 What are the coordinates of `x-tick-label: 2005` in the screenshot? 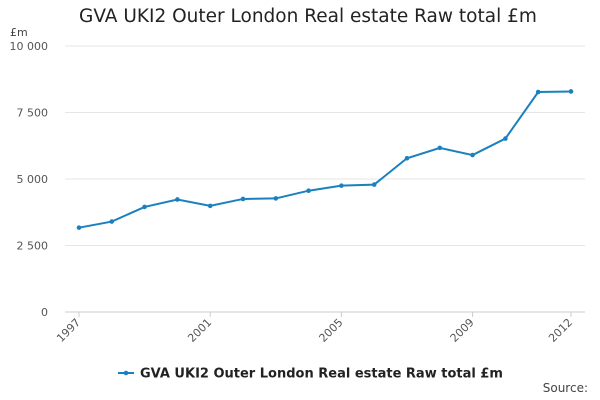 It's located at (331, 330).